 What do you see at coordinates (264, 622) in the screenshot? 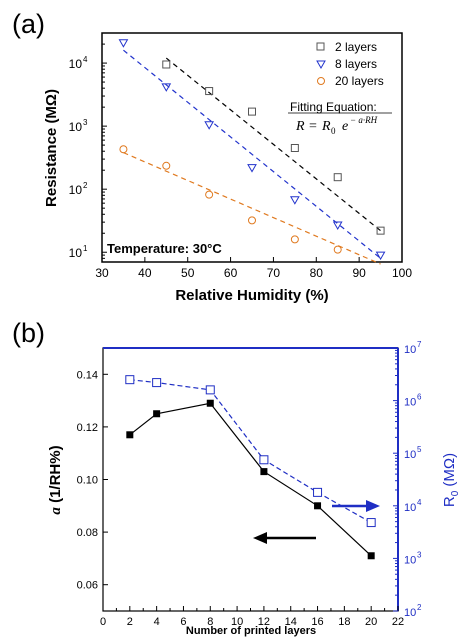
I see `chart-b-xtick-label: 12` at bounding box center [264, 622].